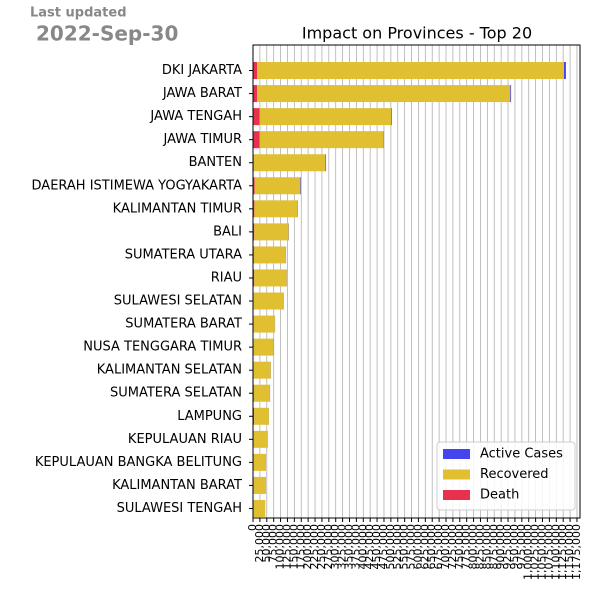  I want to click on x-tick-label: 1,100,000, so click(555, 552).